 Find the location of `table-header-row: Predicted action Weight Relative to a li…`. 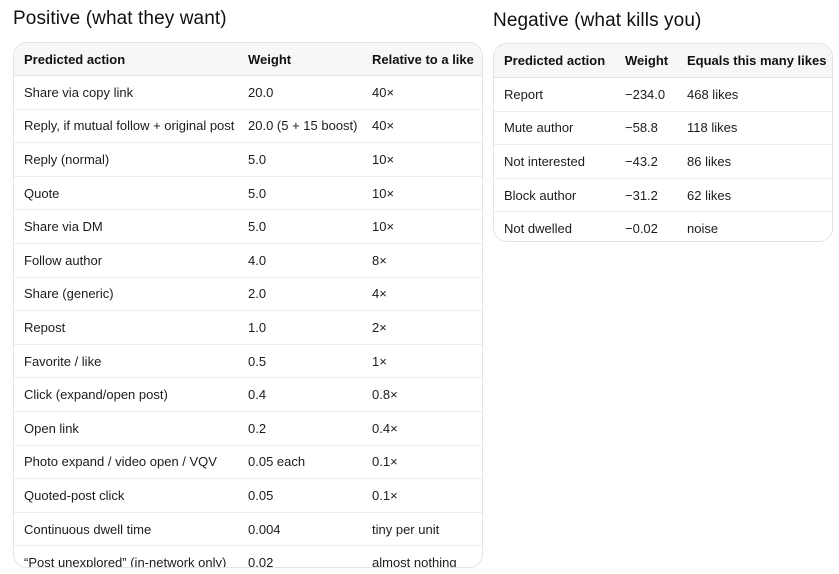

table-header-row: Predicted action Weight Relative to a li… is located at coordinates (248, 59).